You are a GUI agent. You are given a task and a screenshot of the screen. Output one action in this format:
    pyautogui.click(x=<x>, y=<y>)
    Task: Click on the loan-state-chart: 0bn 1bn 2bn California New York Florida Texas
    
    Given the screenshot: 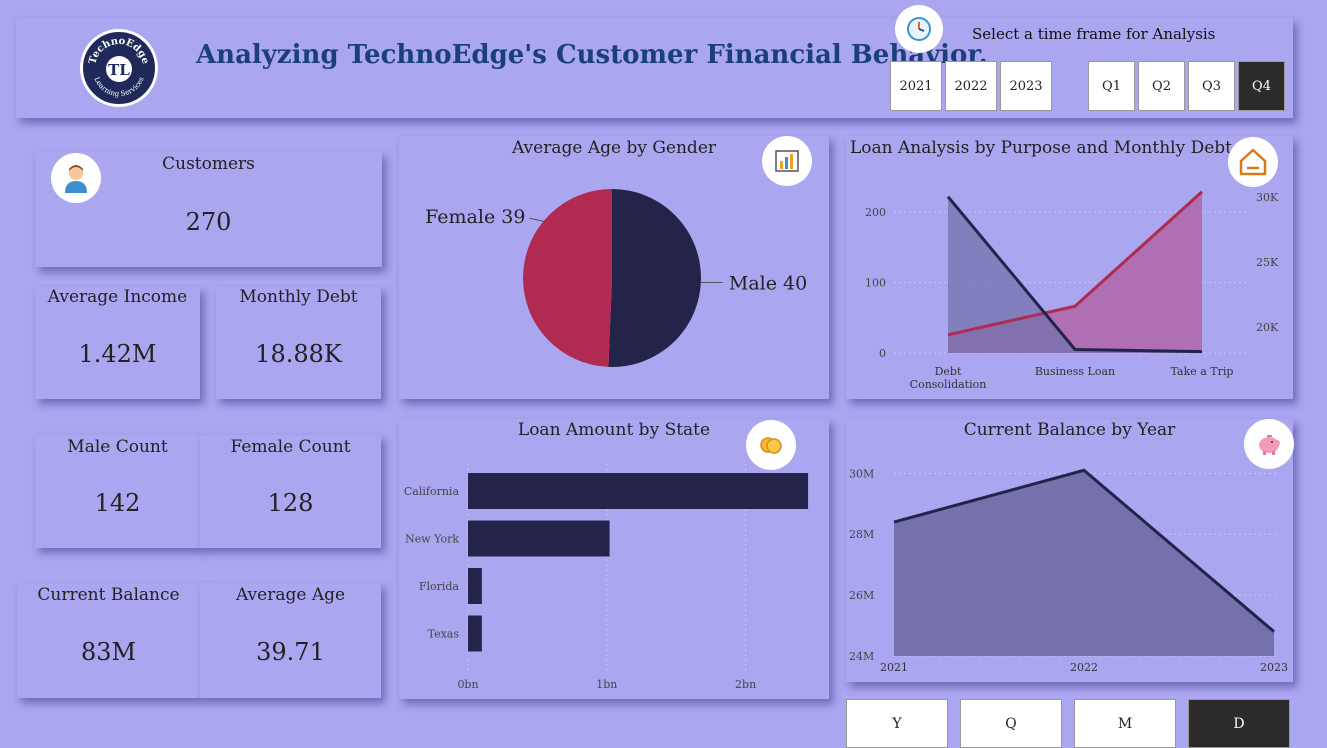 What is the action you would take?
    pyautogui.click(x=606, y=577)
    